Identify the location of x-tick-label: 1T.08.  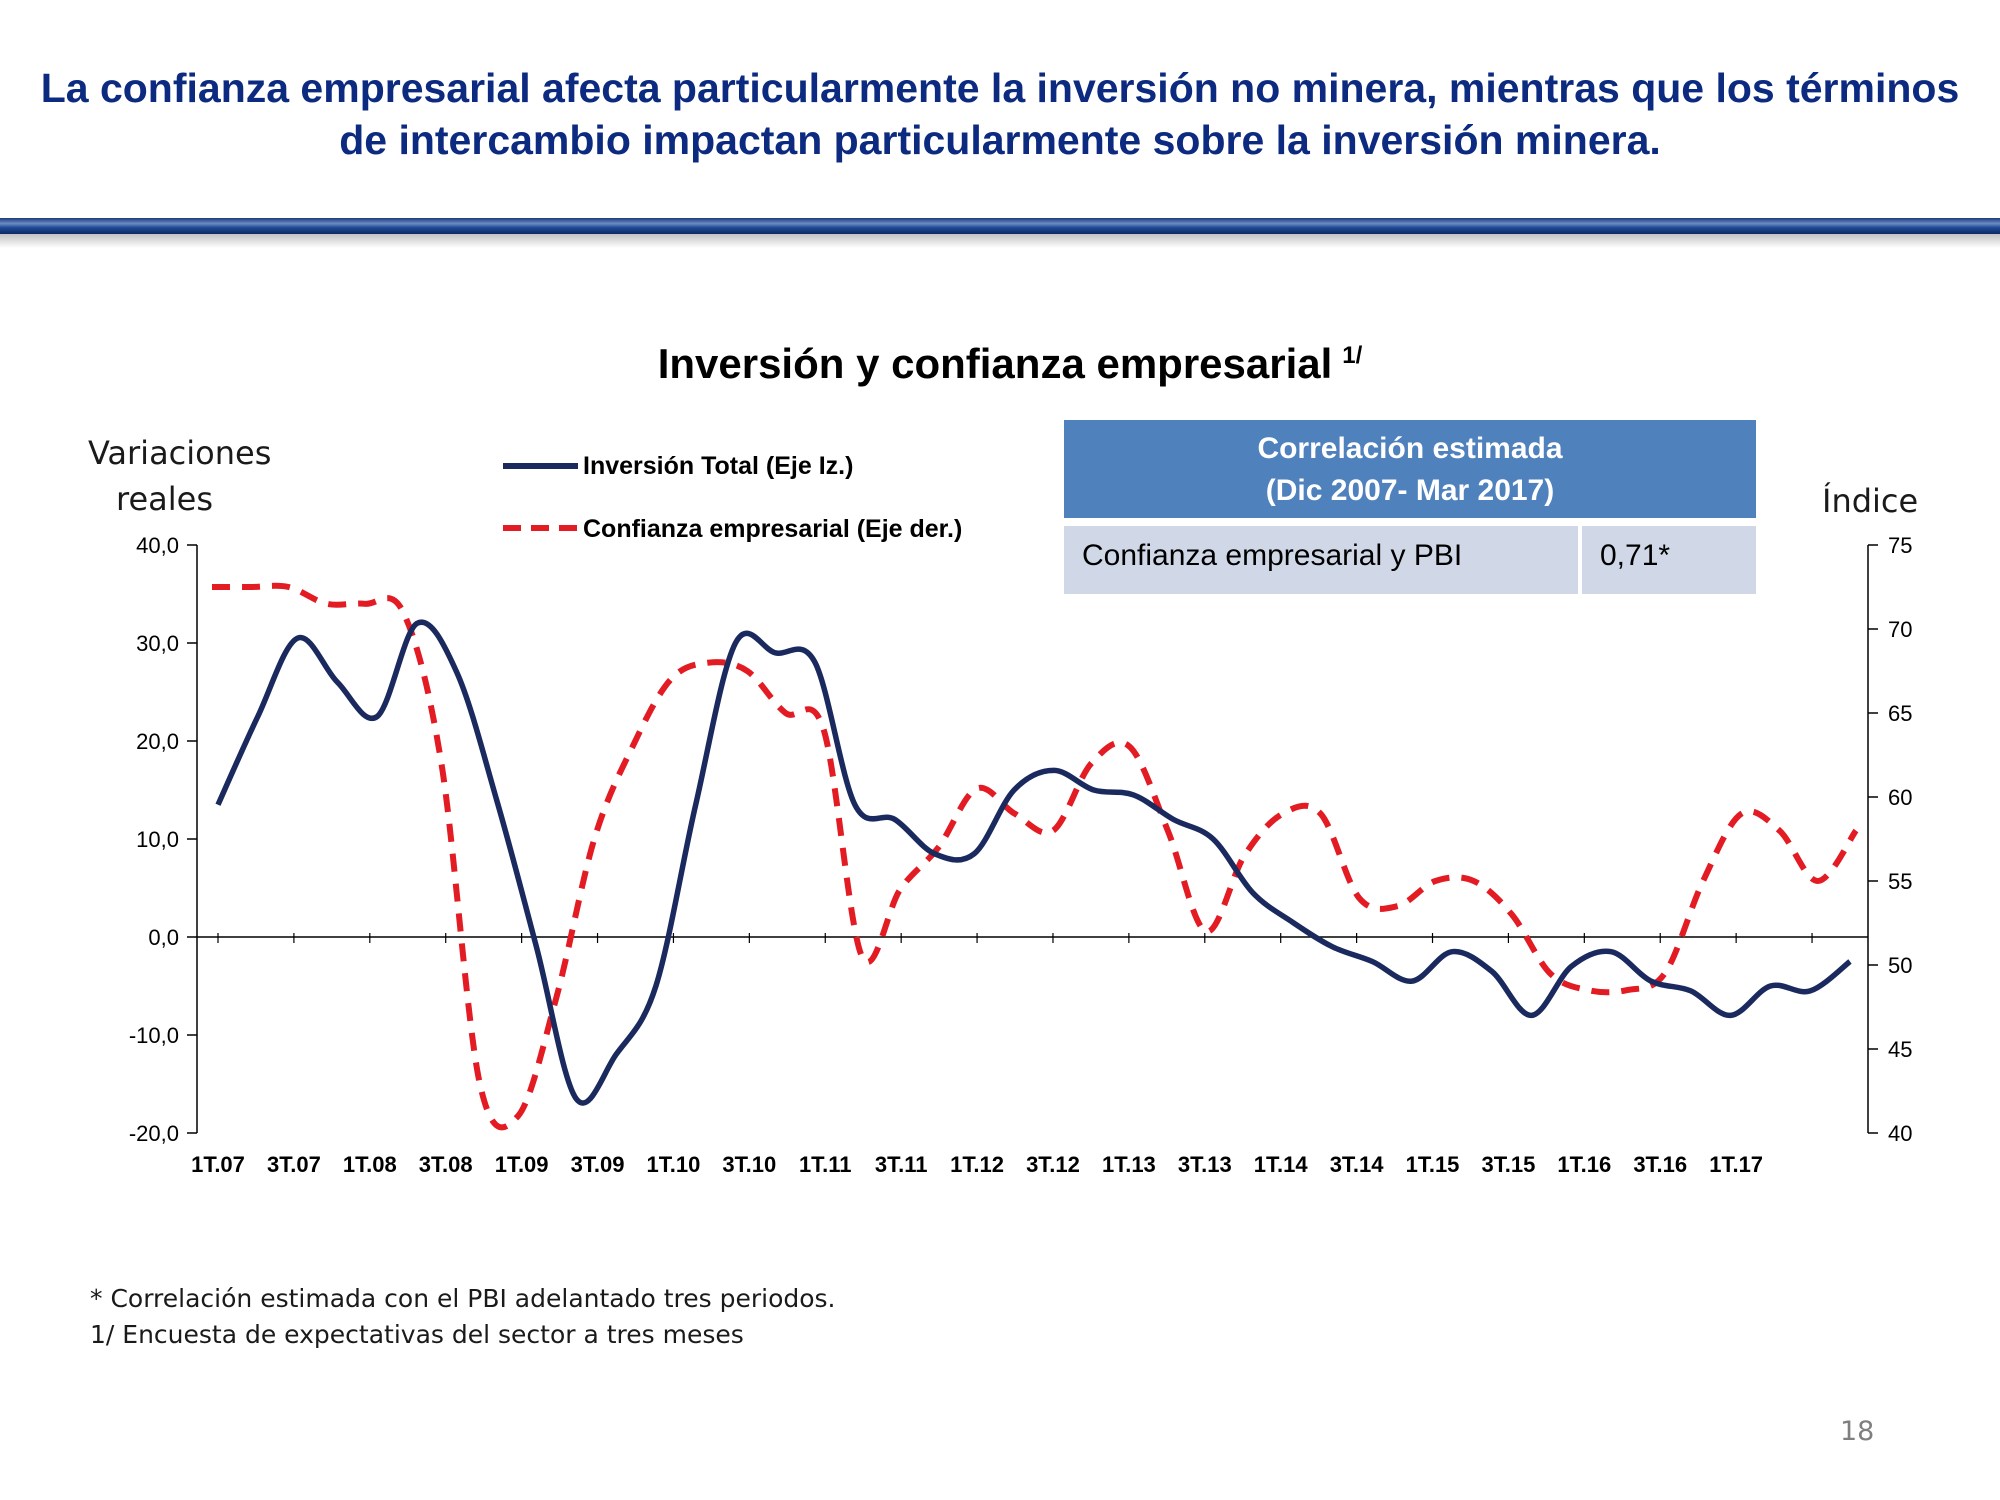
(370, 1164).